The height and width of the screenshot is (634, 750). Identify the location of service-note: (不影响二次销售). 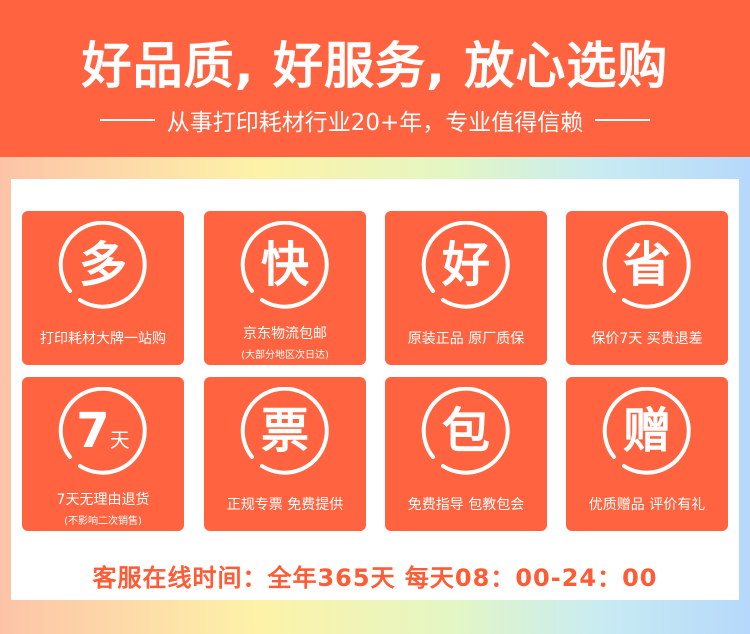
(103, 521).